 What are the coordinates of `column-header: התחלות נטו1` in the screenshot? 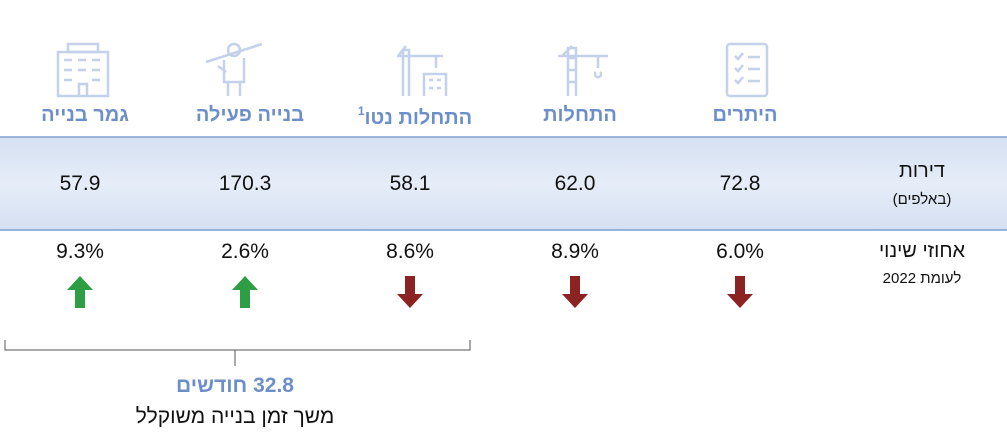 It's located at (415, 117).